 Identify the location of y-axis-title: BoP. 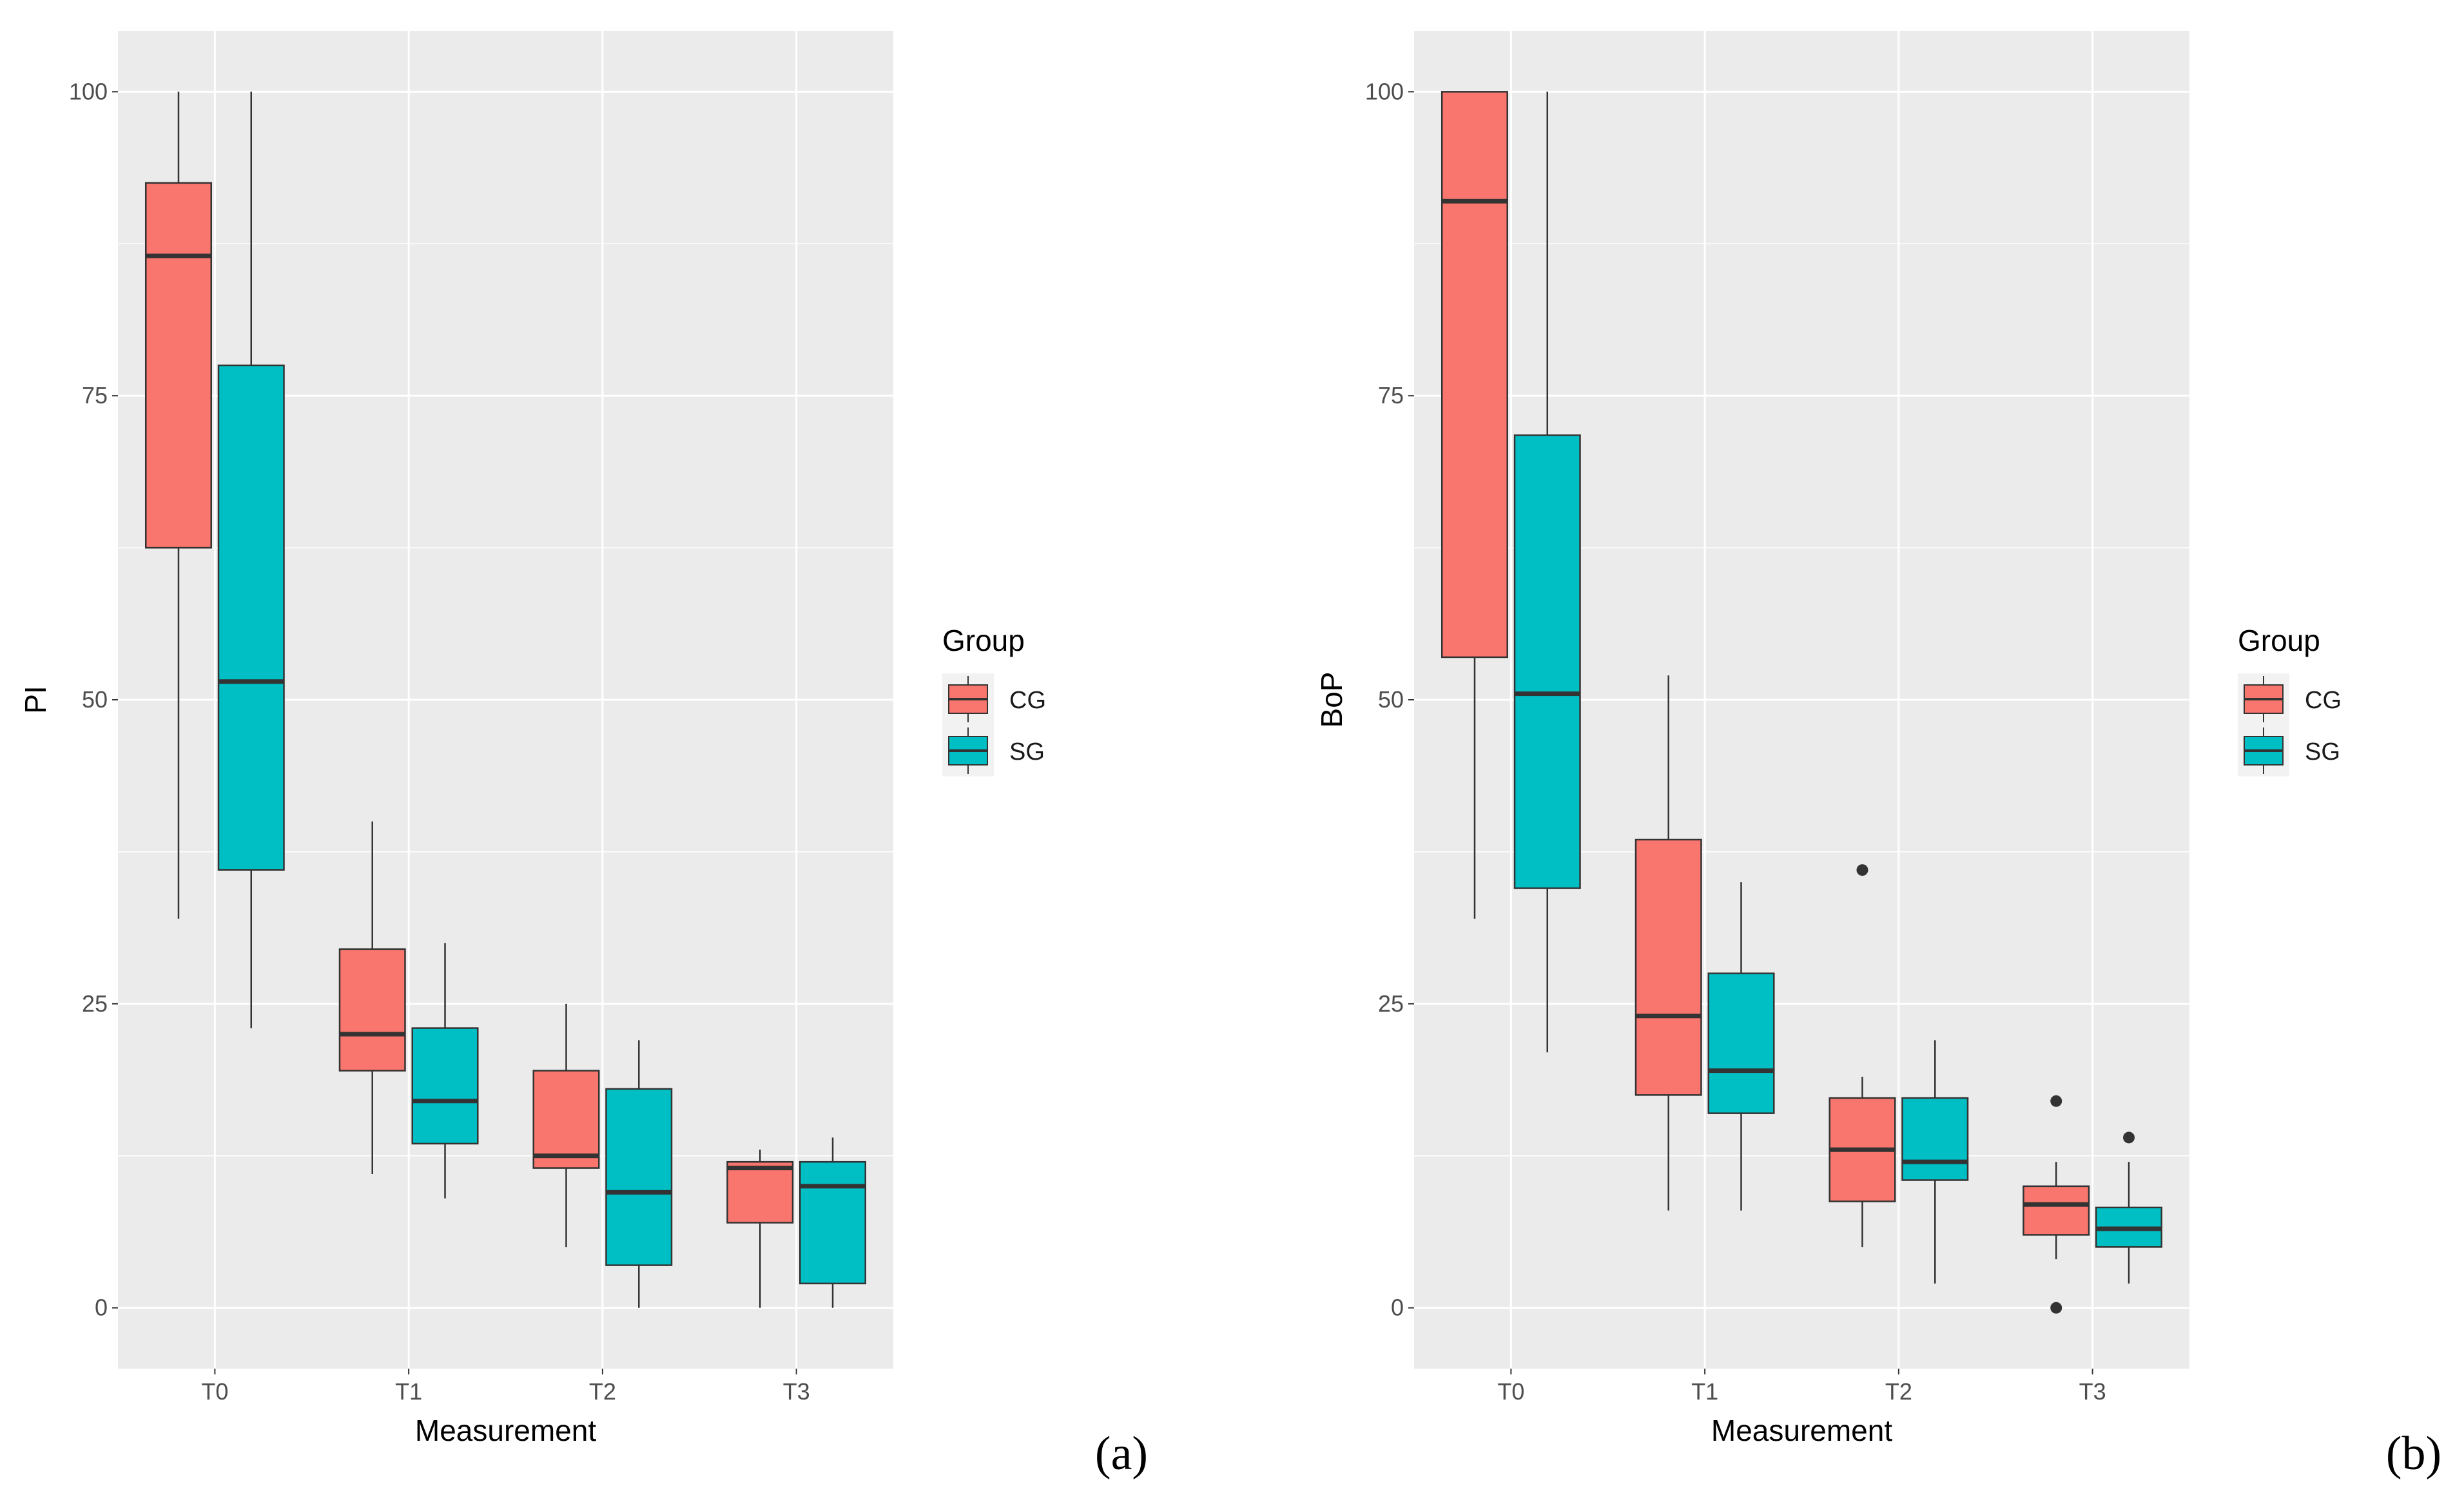
(1331, 700).